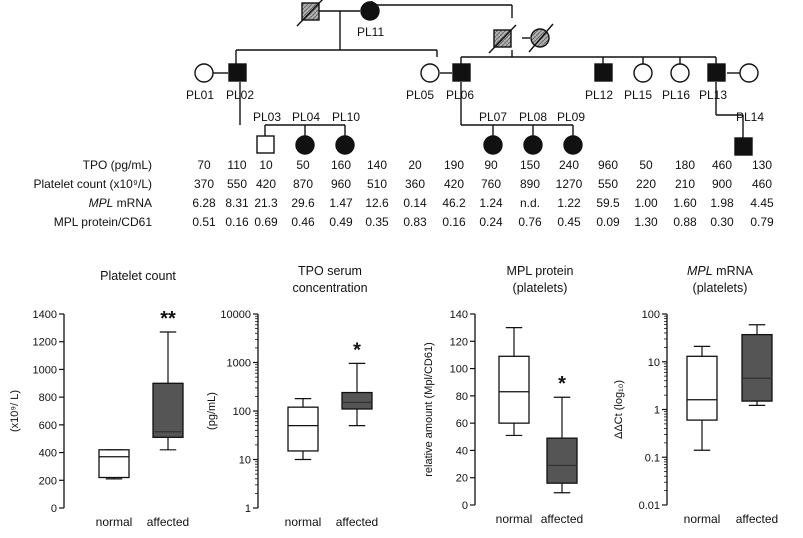  I want to click on table-cell: 0.14, so click(415, 203).